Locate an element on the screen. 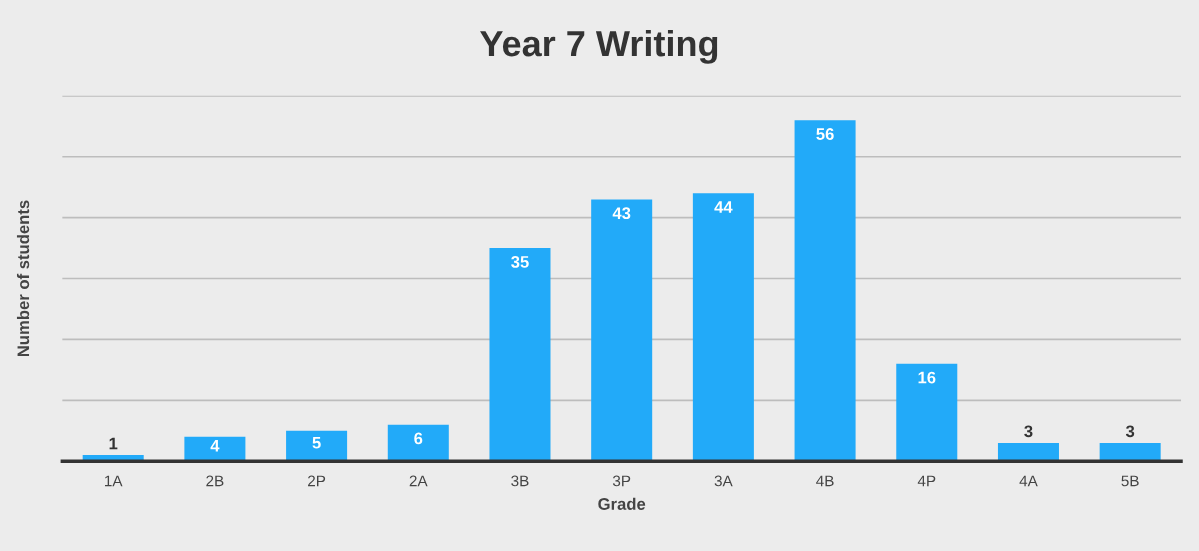 The width and height of the screenshot is (1199, 551). x-axis-title: Grade is located at coordinates (622, 503).